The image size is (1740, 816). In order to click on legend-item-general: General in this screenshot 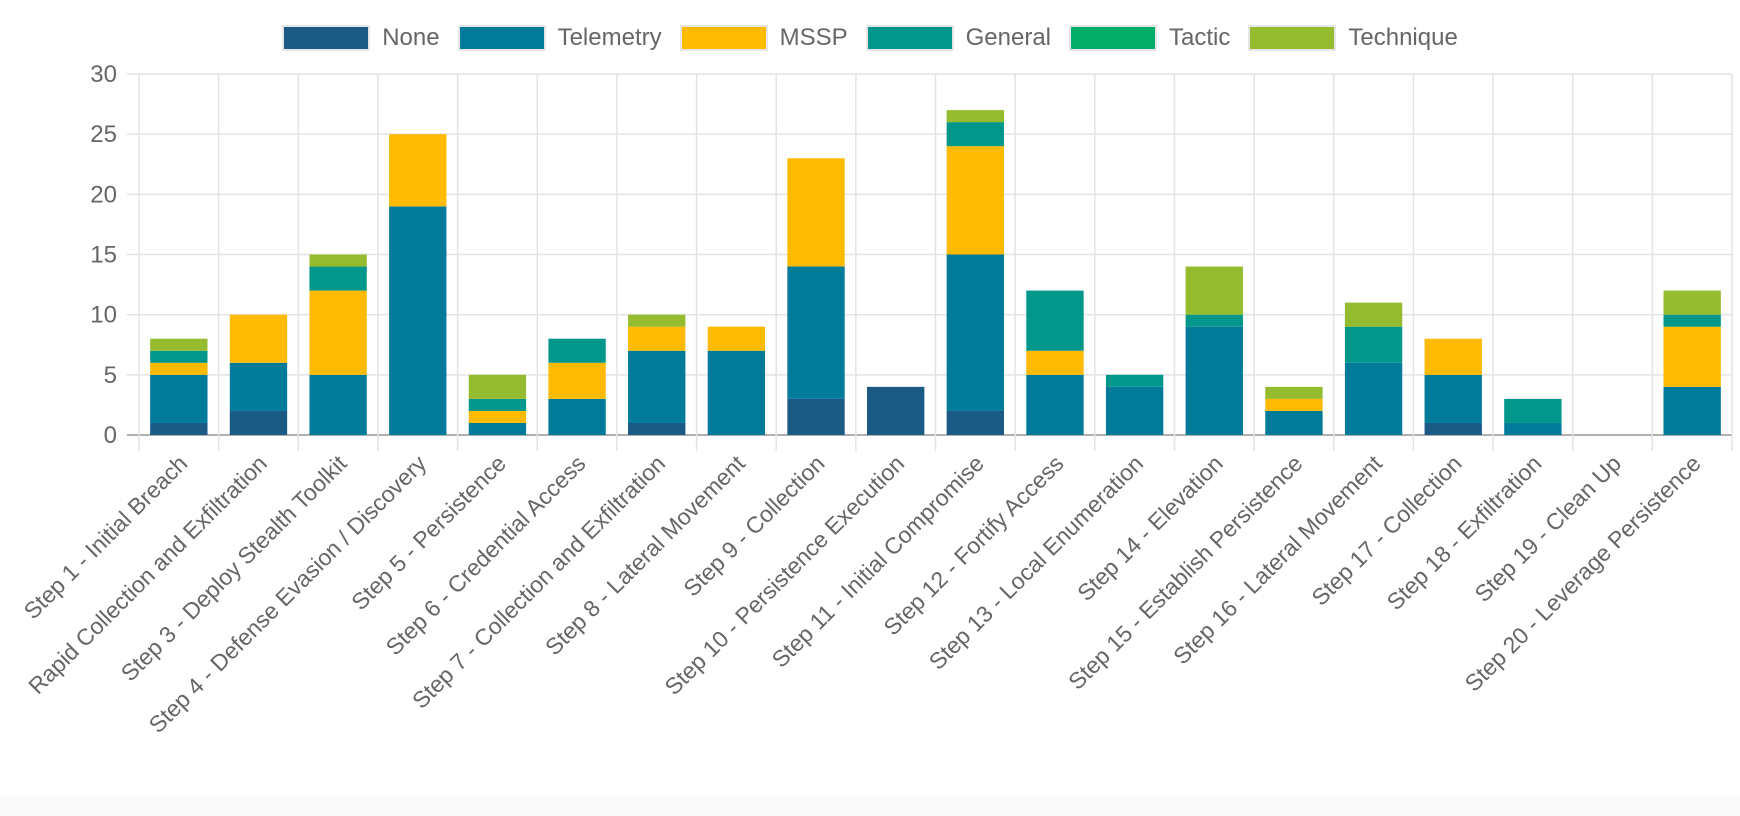, I will do `click(958, 38)`.